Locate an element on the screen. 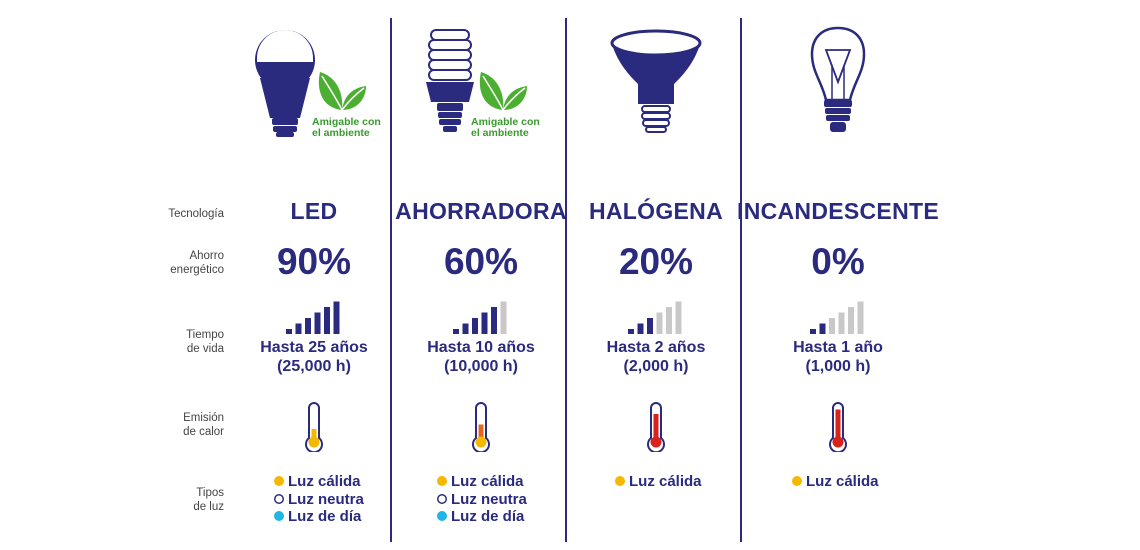 This screenshot has width=1140, height=550. row-label-savings: Ahorro energético is located at coordinates (197, 263).